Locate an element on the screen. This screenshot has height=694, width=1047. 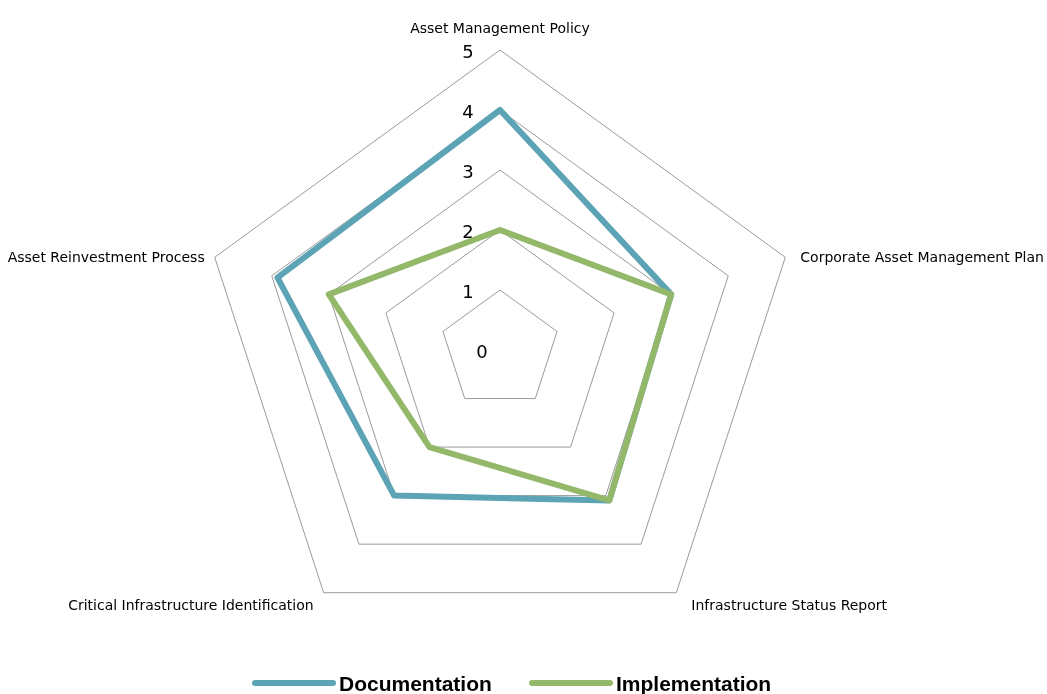
spoke-label: Asset Management Policy is located at coordinates (500, 28).